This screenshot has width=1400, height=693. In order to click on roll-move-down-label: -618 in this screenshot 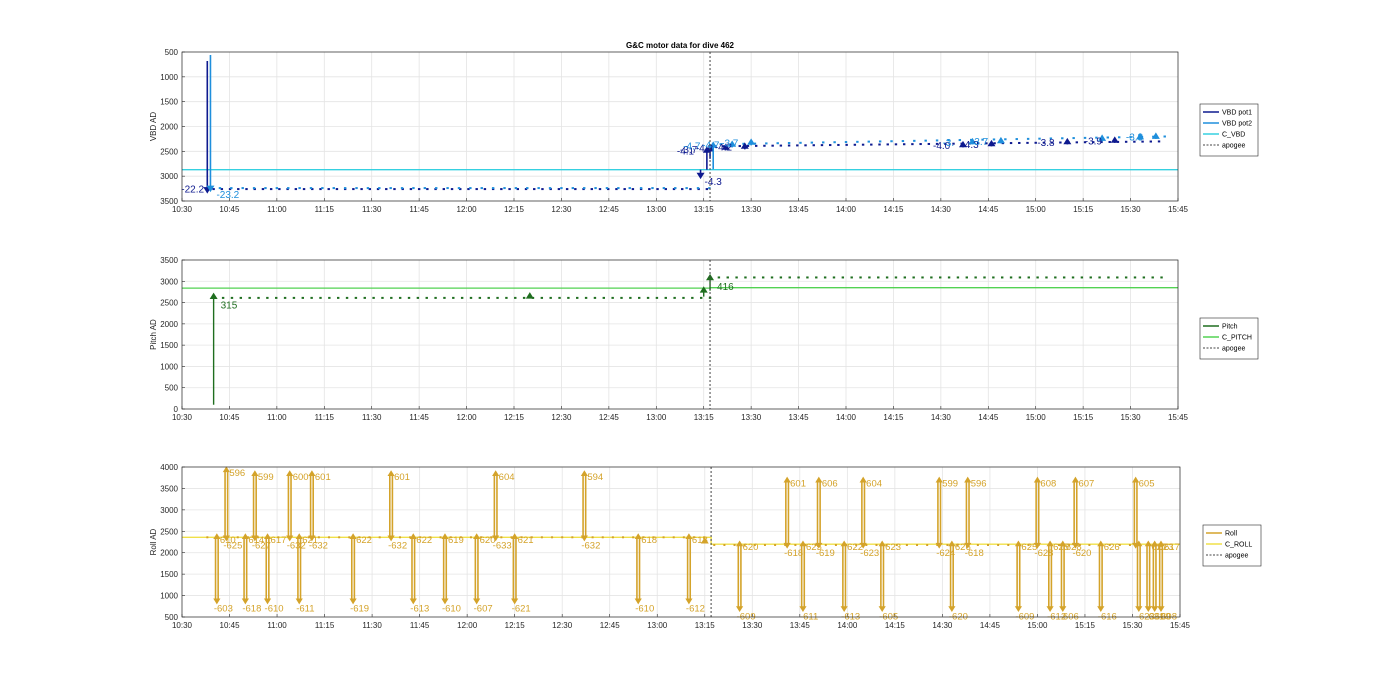, I will do `click(251, 609)`.